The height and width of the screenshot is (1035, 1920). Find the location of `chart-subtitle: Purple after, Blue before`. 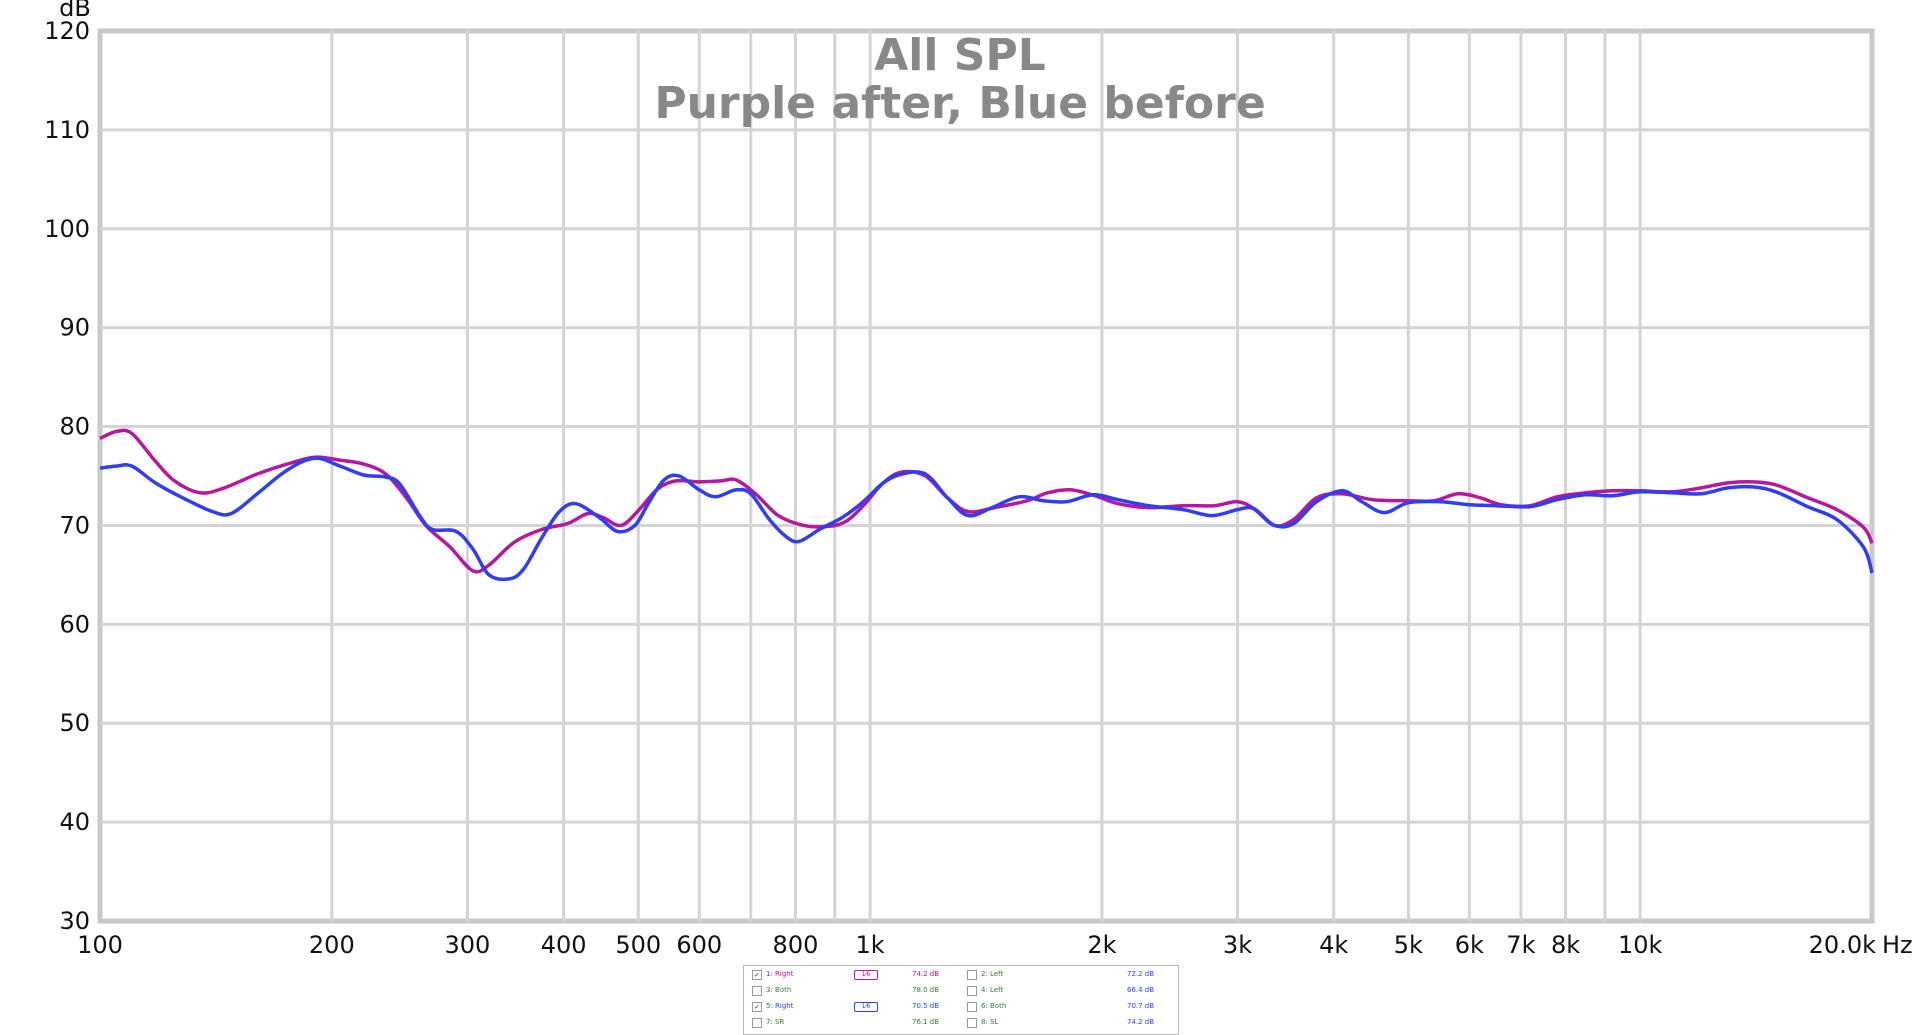

chart-subtitle: Purple after, Blue before is located at coordinates (959, 103).